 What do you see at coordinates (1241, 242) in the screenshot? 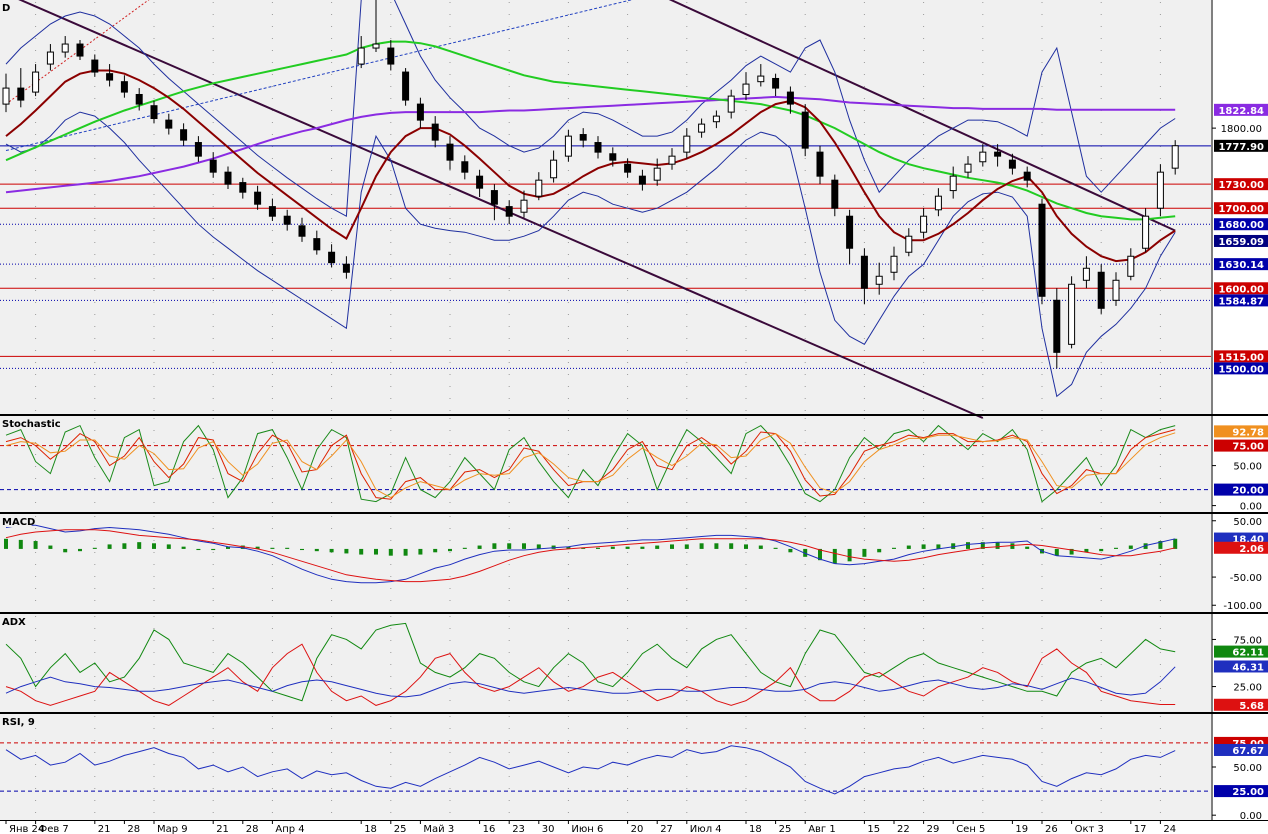
I see `badge-value: 1659.09` at bounding box center [1241, 242].